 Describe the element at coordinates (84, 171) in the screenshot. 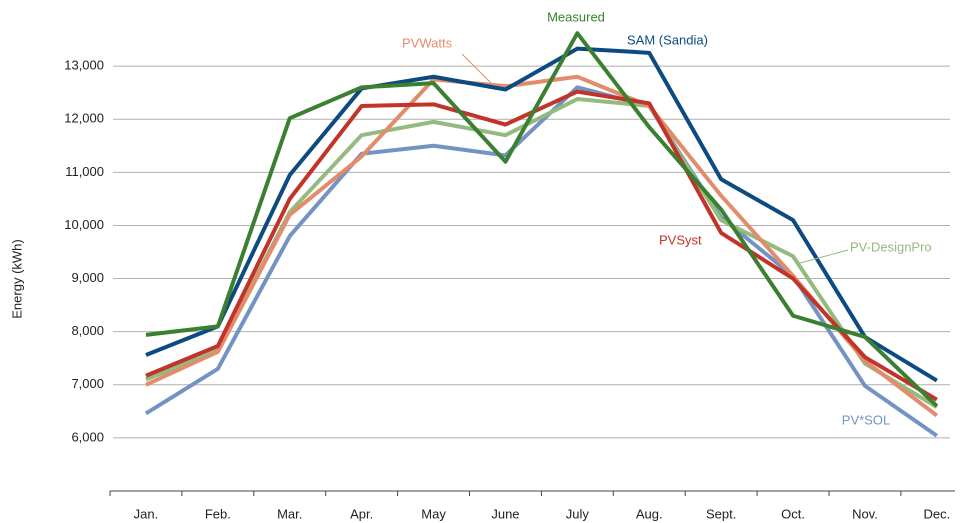

I see `y-tick-label: 11,000` at that location.